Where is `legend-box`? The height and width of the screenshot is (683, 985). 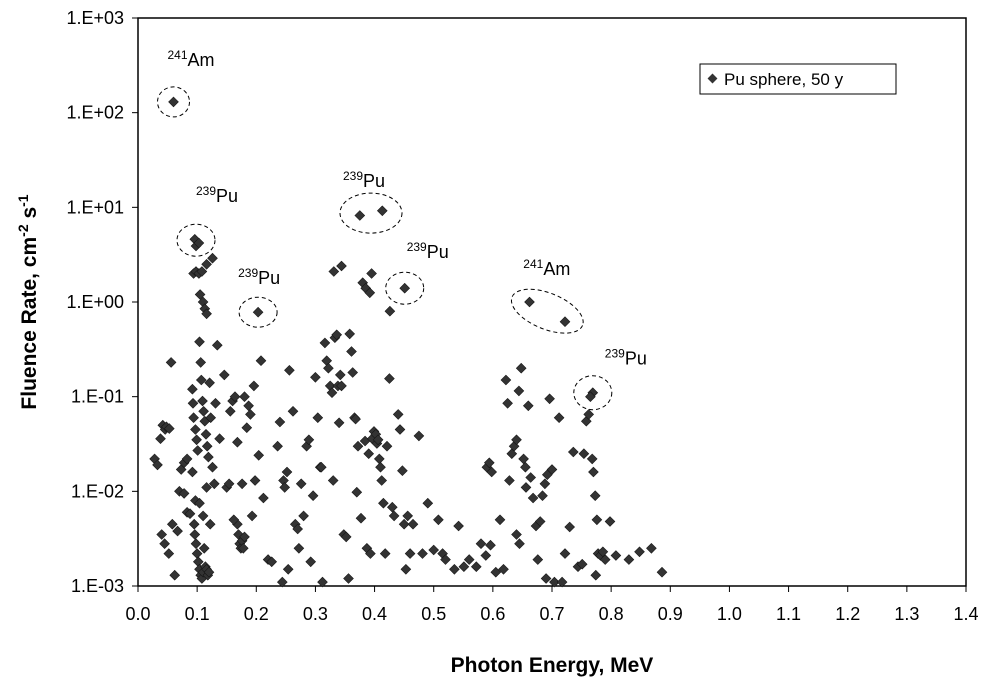 legend-box is located at coordinates (798, 79).